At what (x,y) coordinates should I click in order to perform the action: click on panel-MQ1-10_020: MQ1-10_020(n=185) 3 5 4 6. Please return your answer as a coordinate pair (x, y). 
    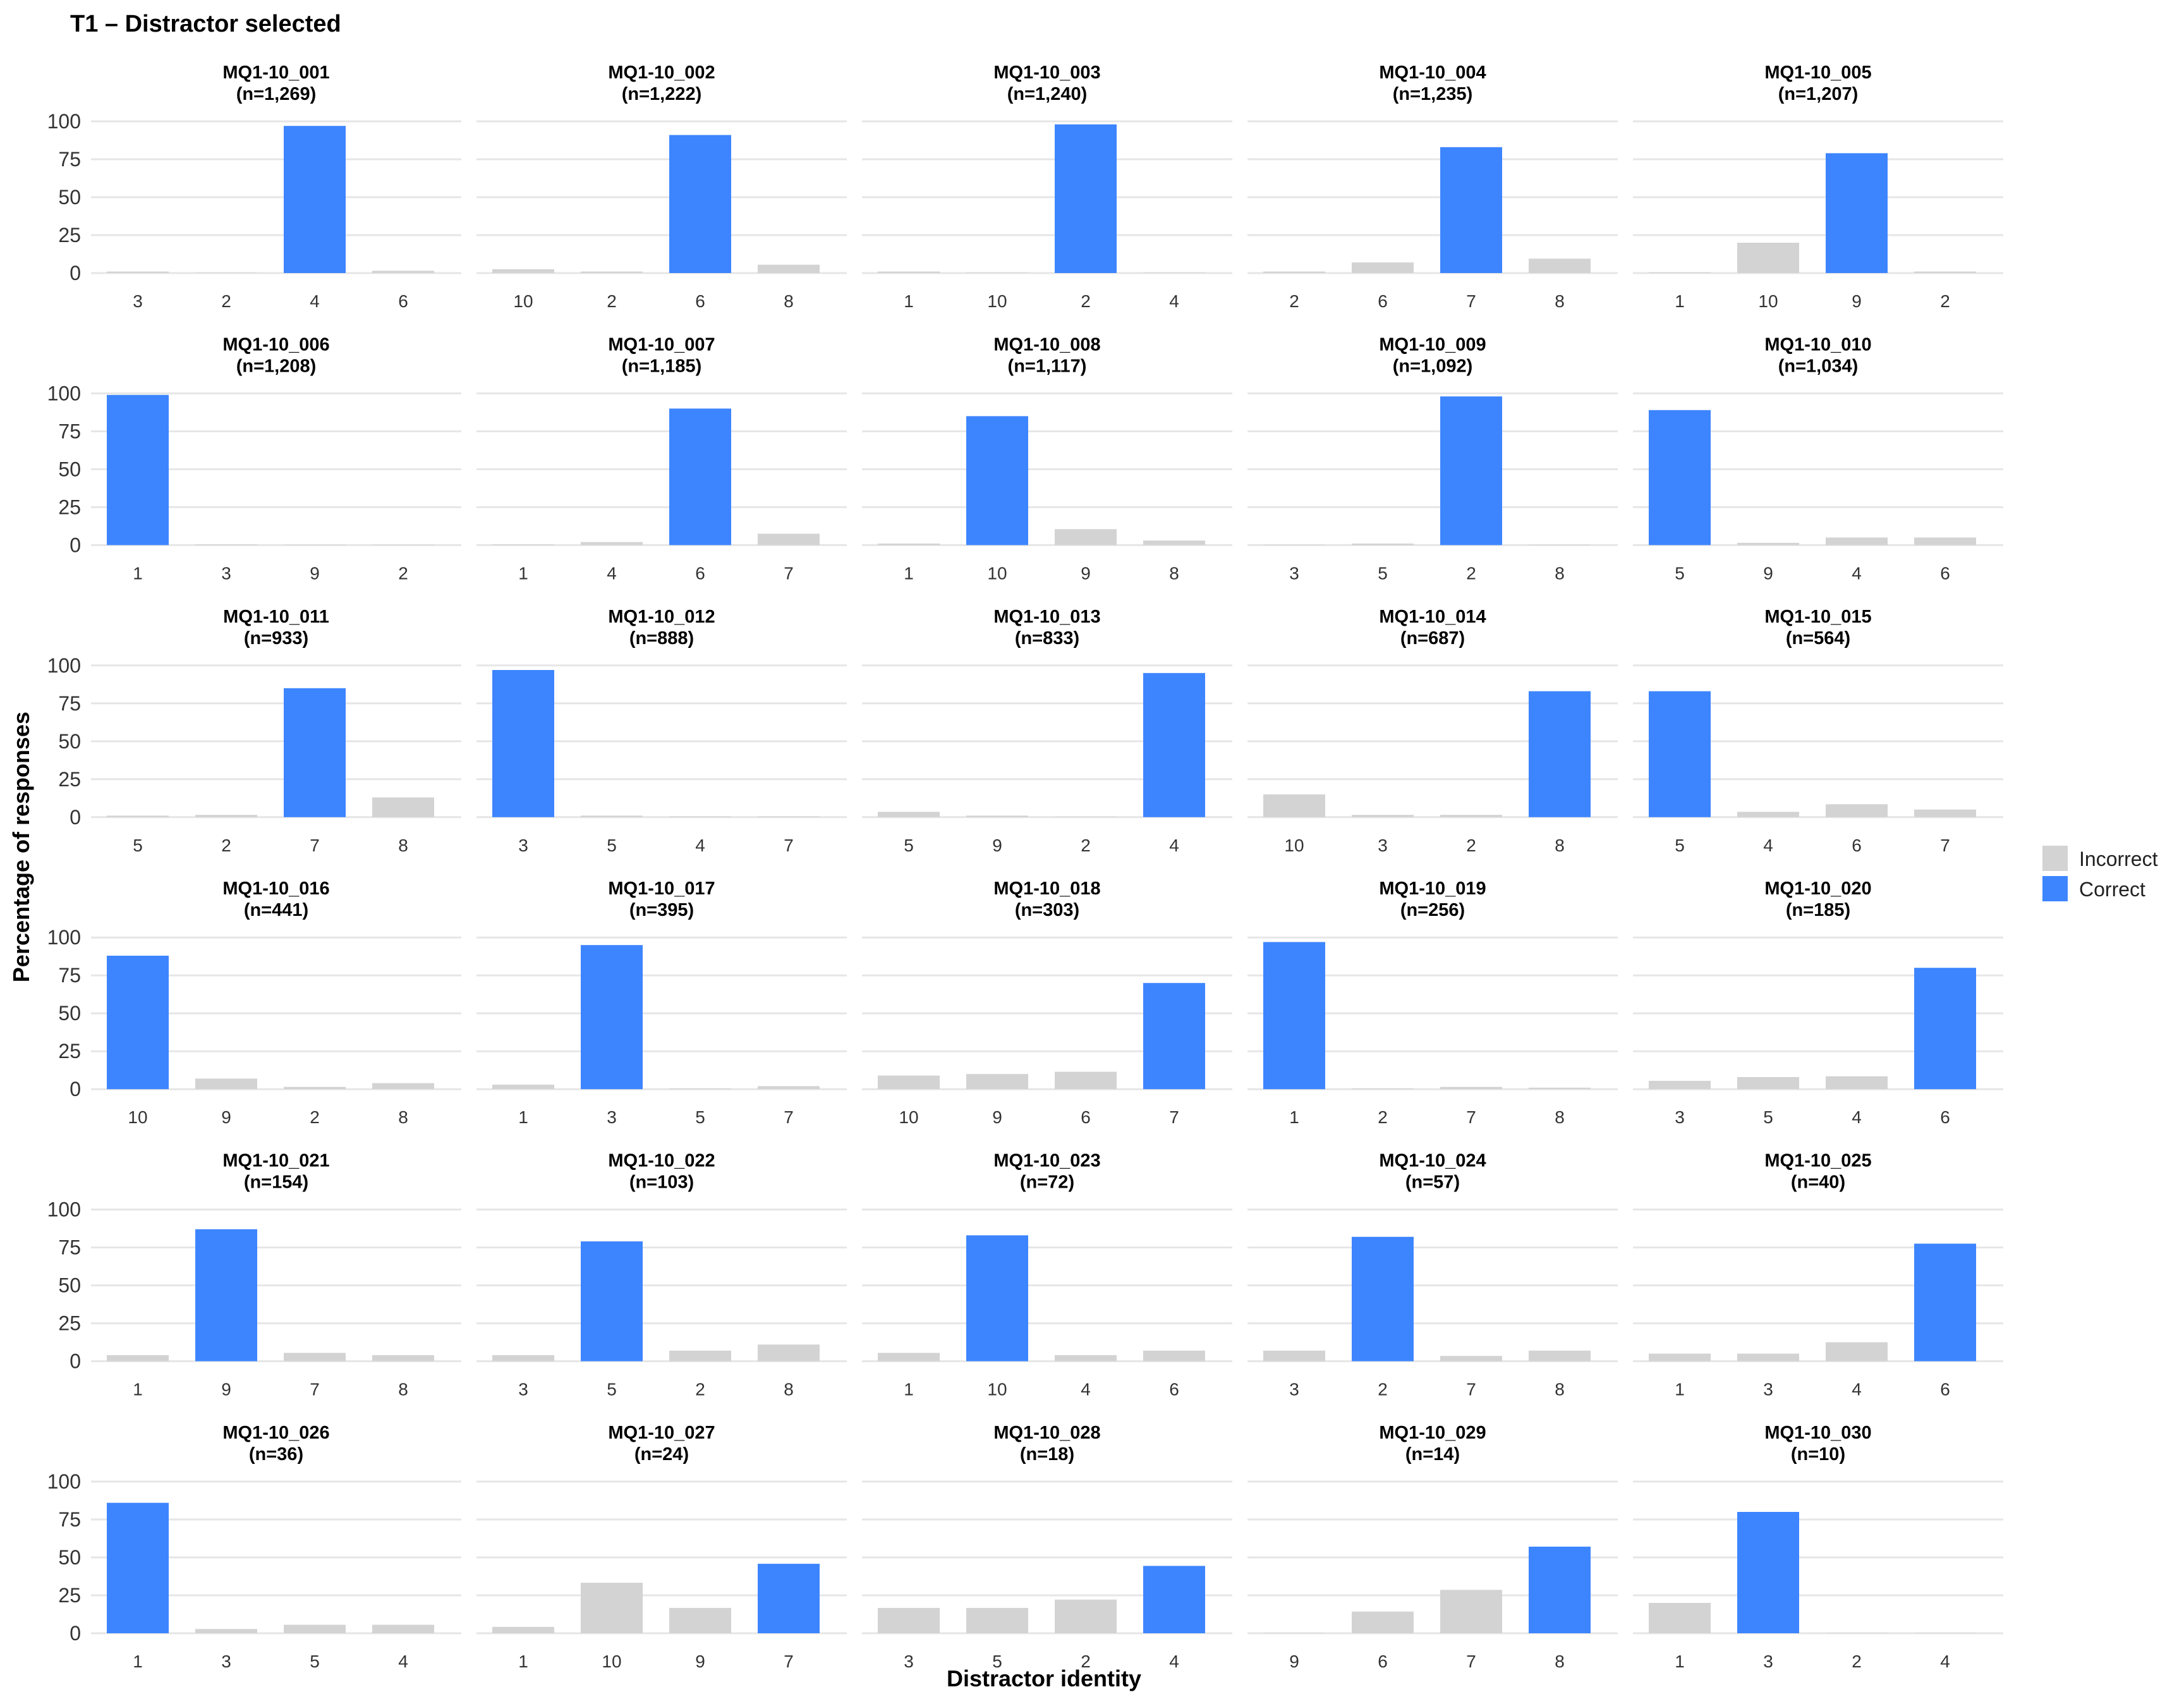
    Looking at the image, I should click on (1818, 1003).